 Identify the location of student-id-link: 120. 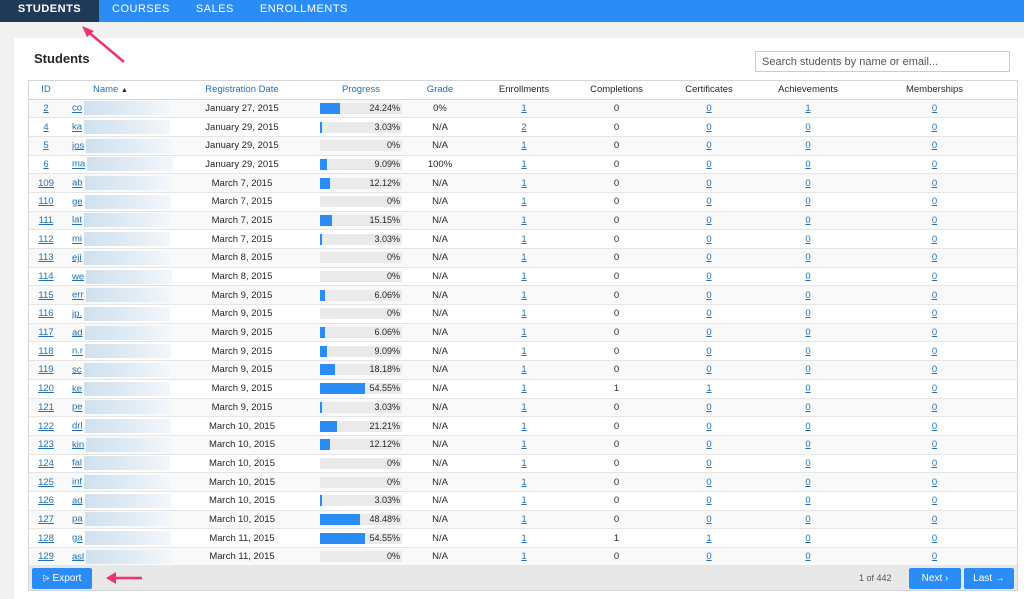
(46, 389).